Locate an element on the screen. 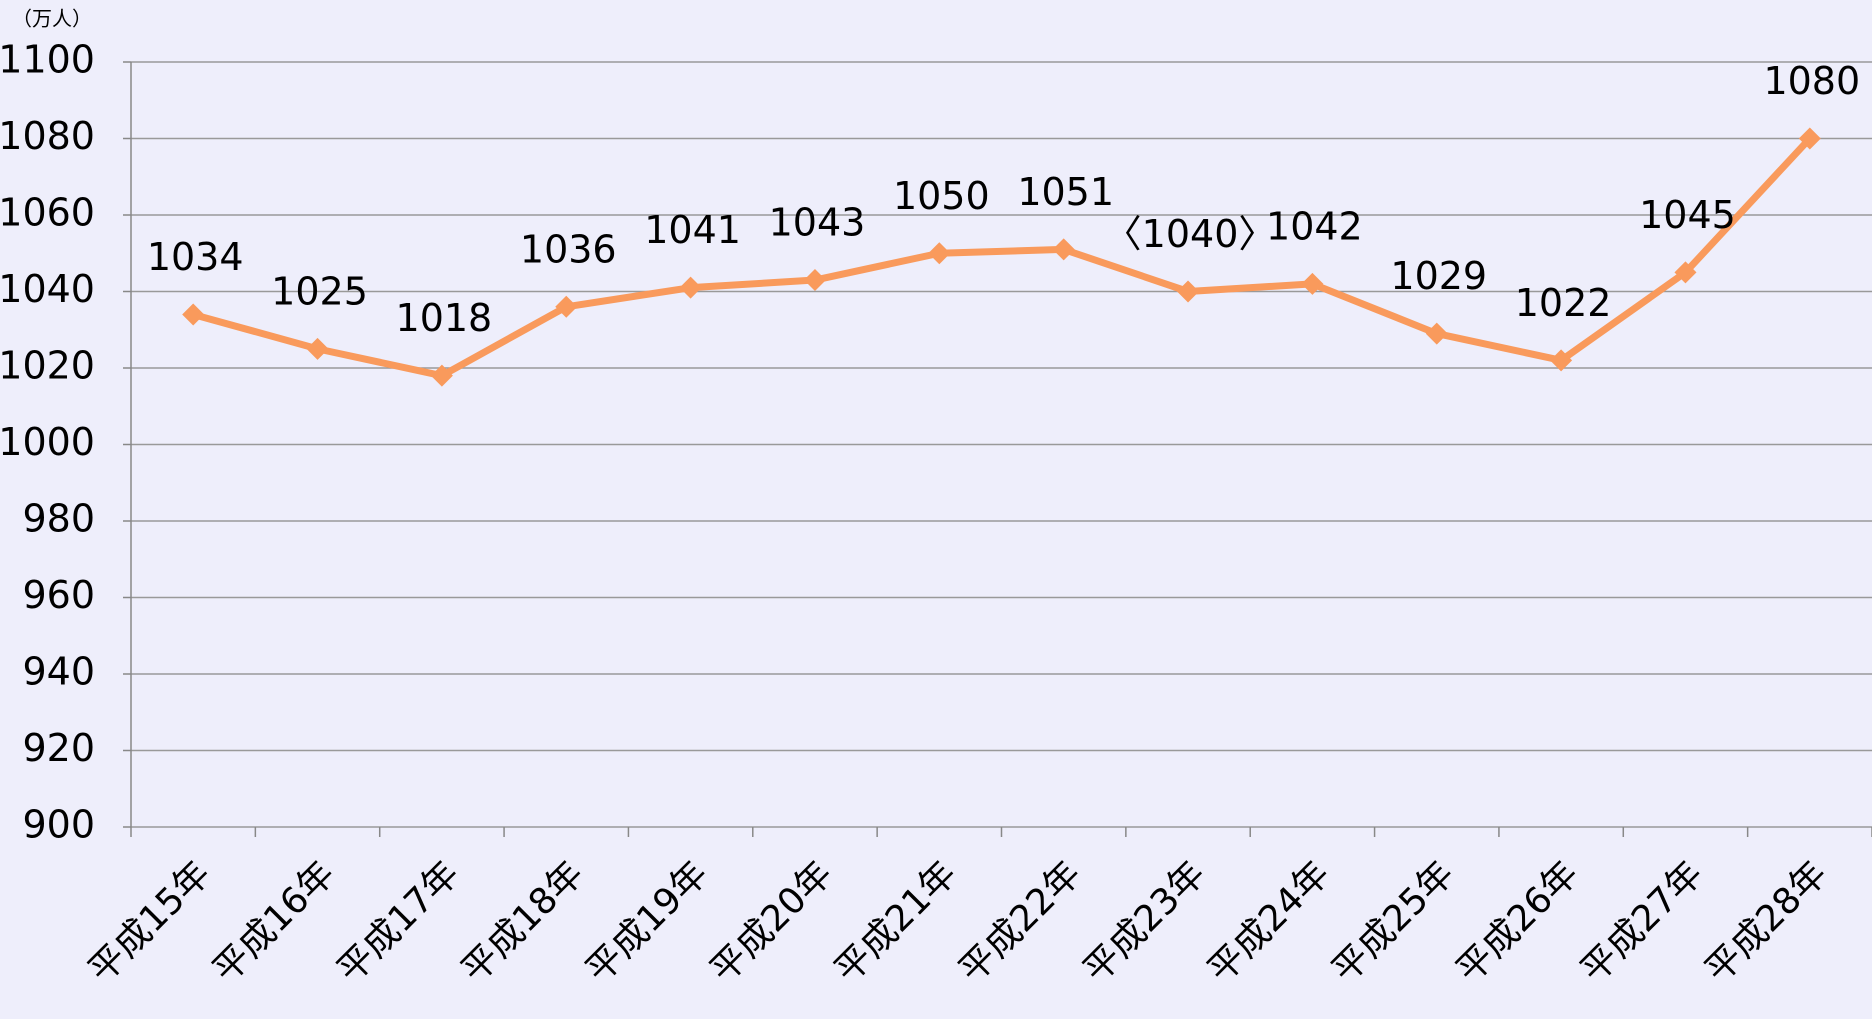 The width and height of the screenshot is (1872, 1019). data-label: 1018 is located at coordinates (444, 318).